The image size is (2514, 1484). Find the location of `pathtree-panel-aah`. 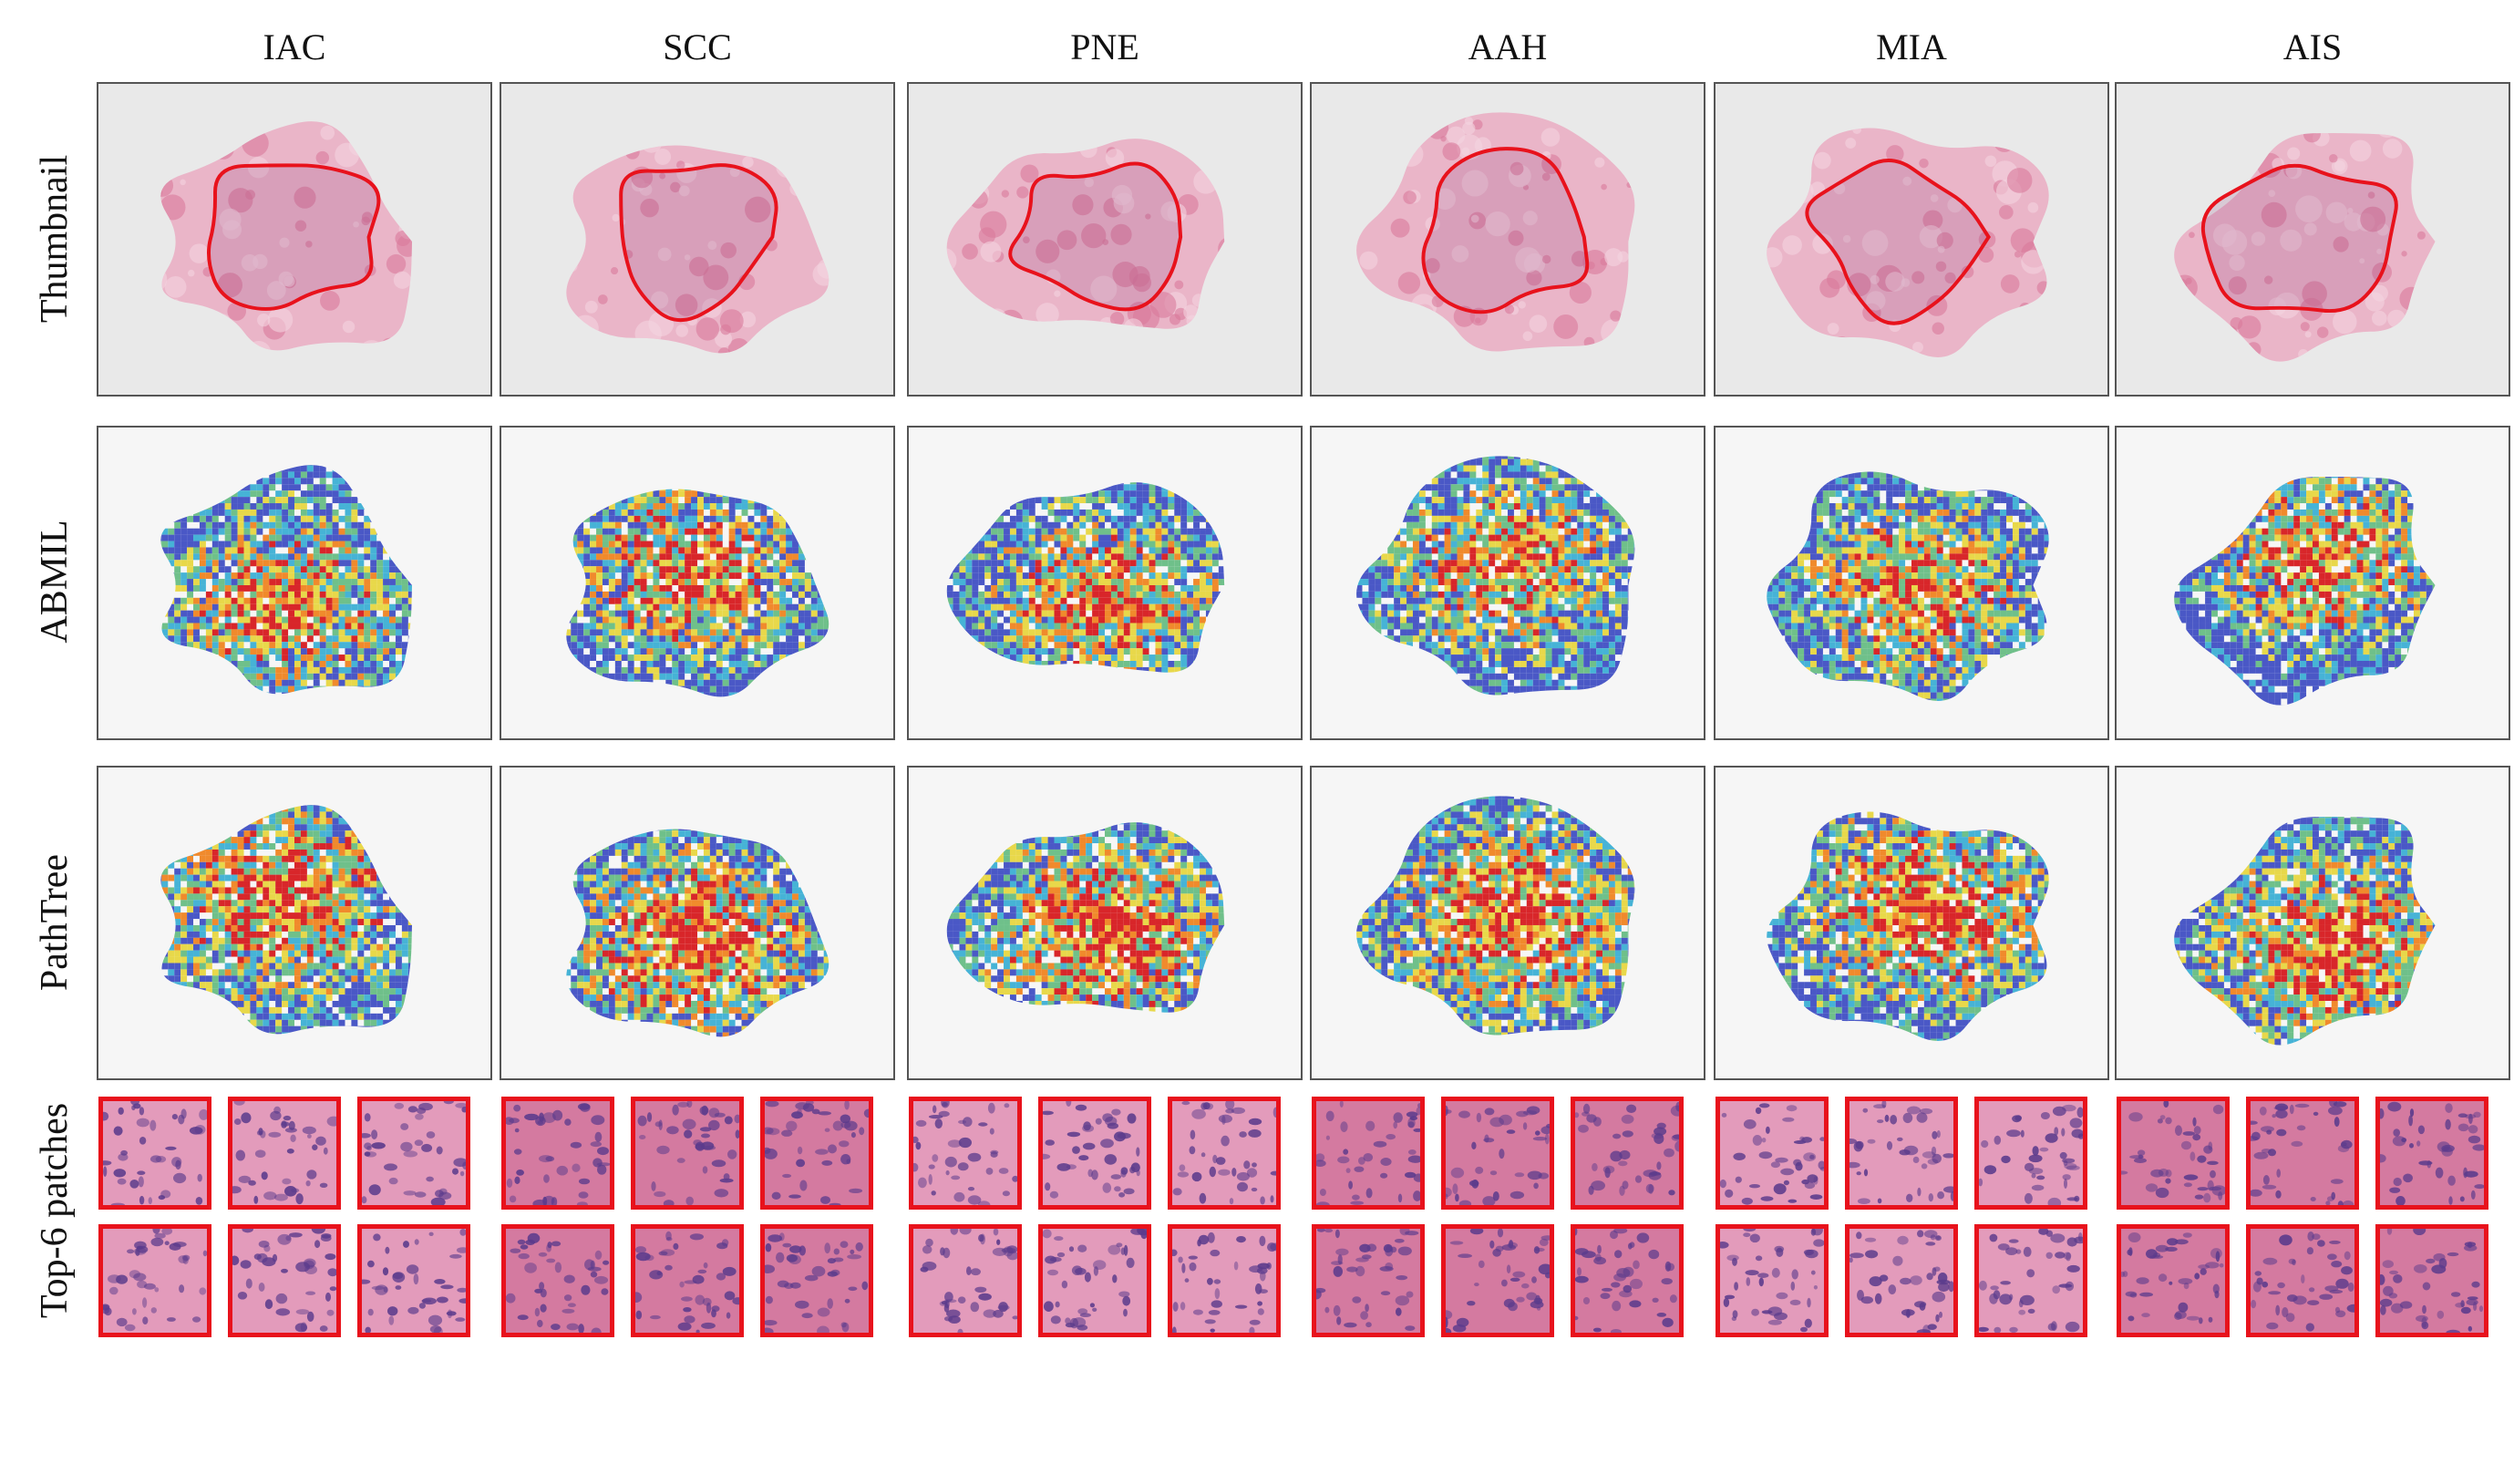

pathtree-panel-aah is located at coordinates (1507, 923).